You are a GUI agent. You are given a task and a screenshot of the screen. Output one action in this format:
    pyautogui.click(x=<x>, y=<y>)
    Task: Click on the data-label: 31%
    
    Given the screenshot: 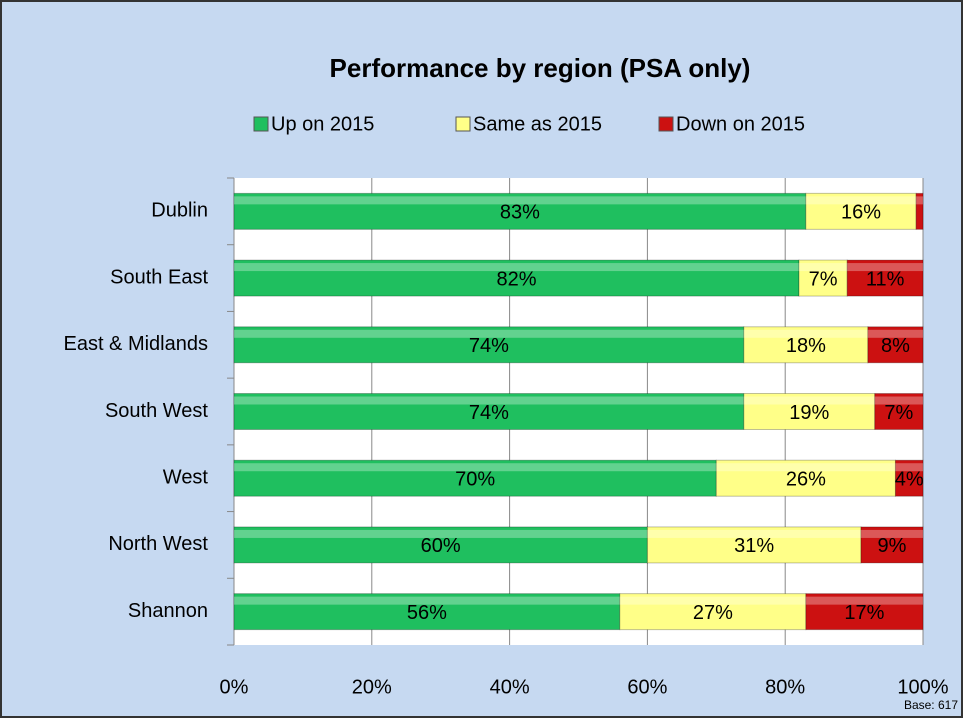 What is the action you would take?
    pyautogui.click(x=754, y=546)
    